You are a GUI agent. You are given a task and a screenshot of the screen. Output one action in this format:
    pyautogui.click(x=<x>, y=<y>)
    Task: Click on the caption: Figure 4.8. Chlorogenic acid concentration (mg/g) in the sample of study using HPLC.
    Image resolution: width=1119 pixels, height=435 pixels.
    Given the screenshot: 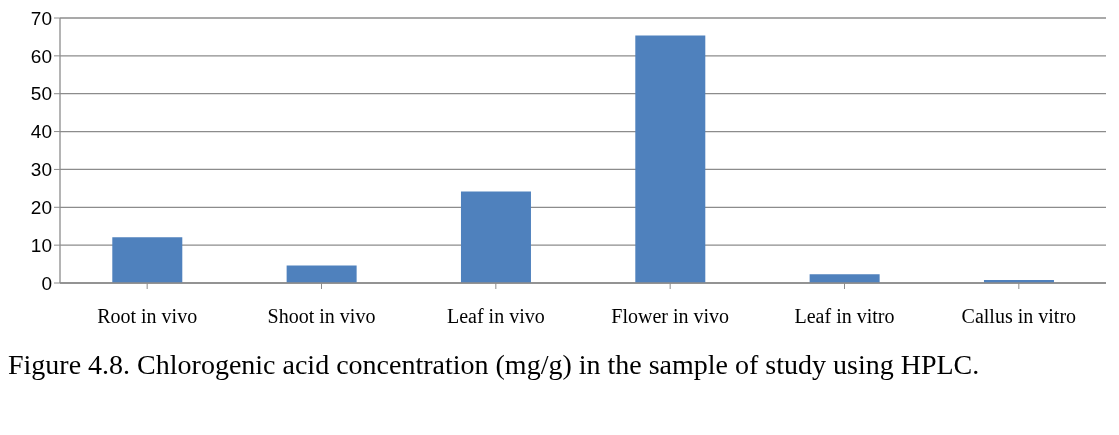 What is the action you would take?
    pyautogui.click(x=494, y=365)
    